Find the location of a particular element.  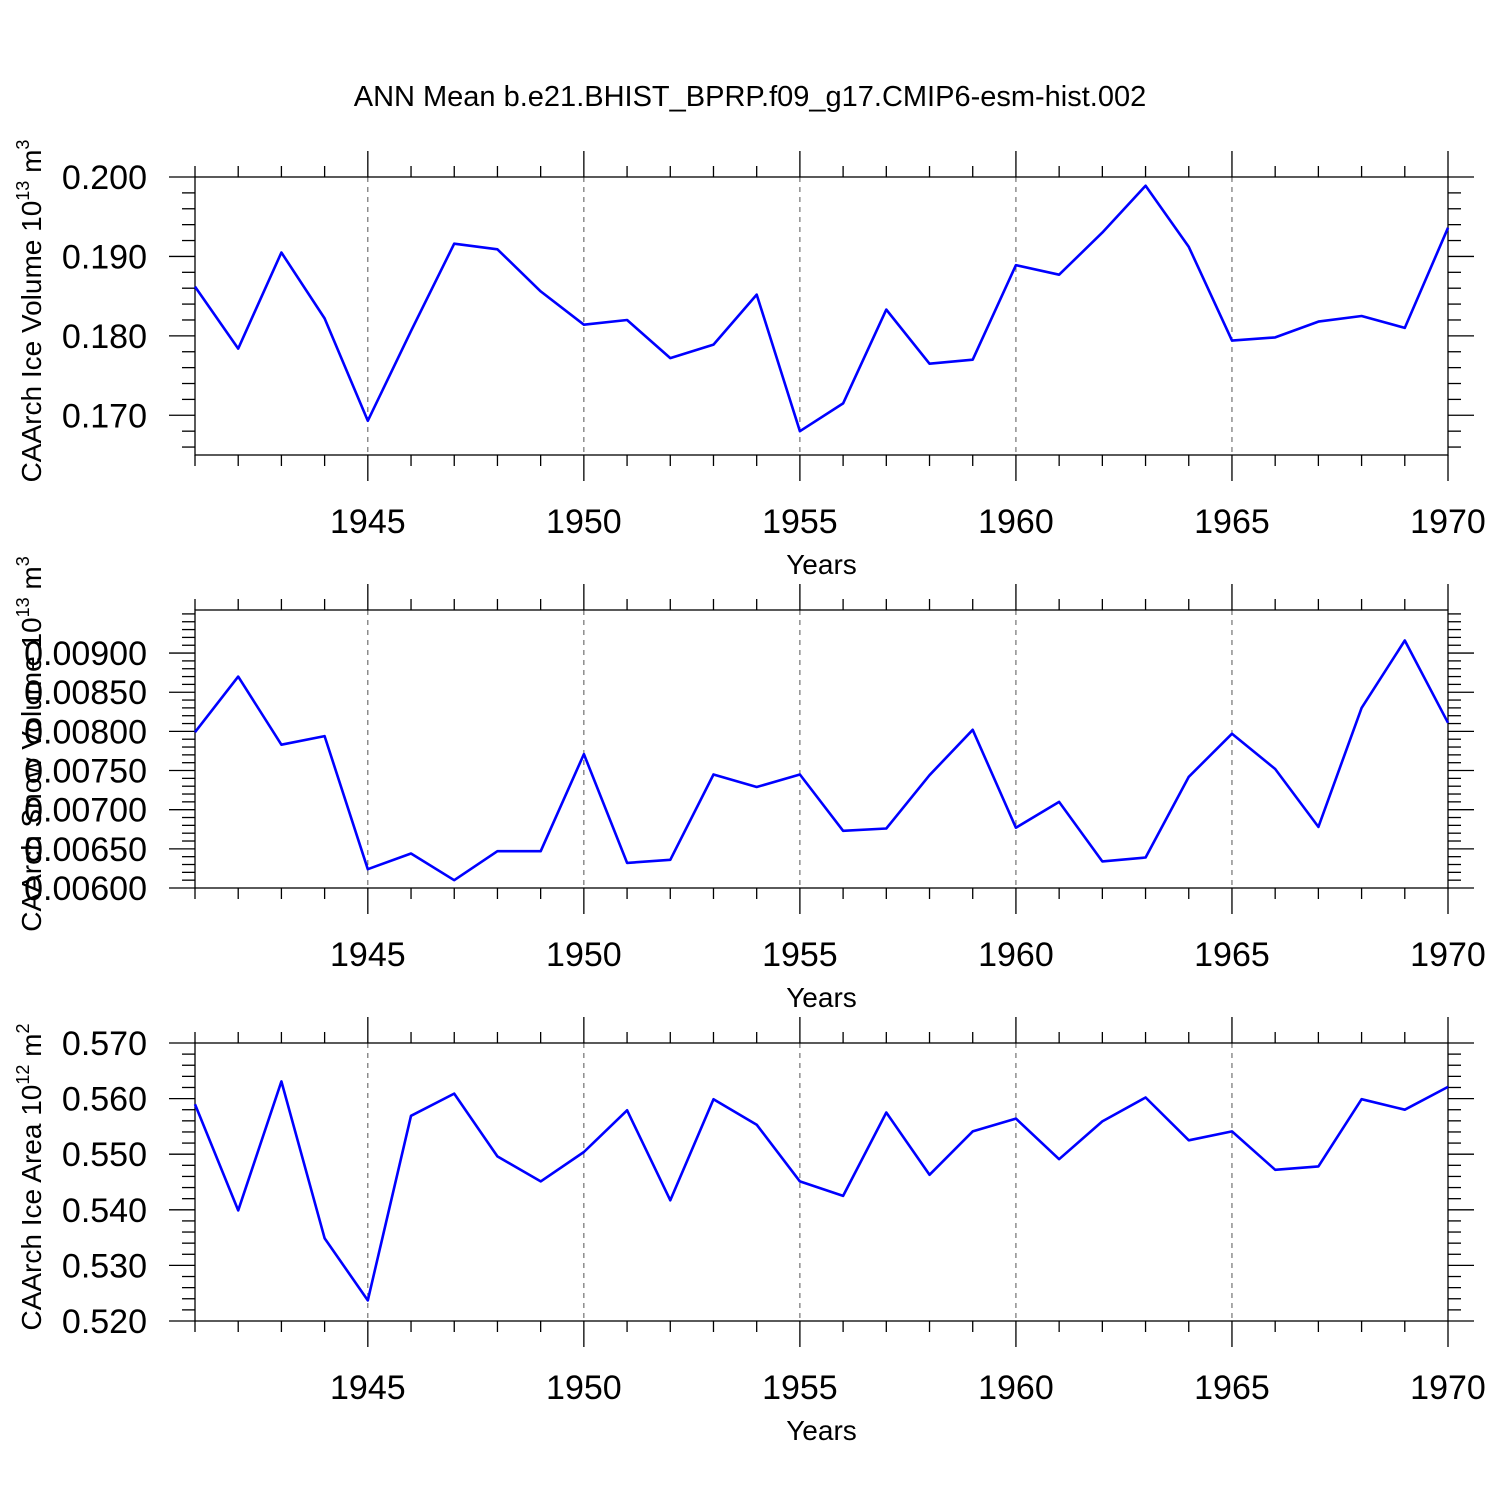

y-axis-title: CAArch Ice Area 1012 m2 is located at coordinates (30, 1176).